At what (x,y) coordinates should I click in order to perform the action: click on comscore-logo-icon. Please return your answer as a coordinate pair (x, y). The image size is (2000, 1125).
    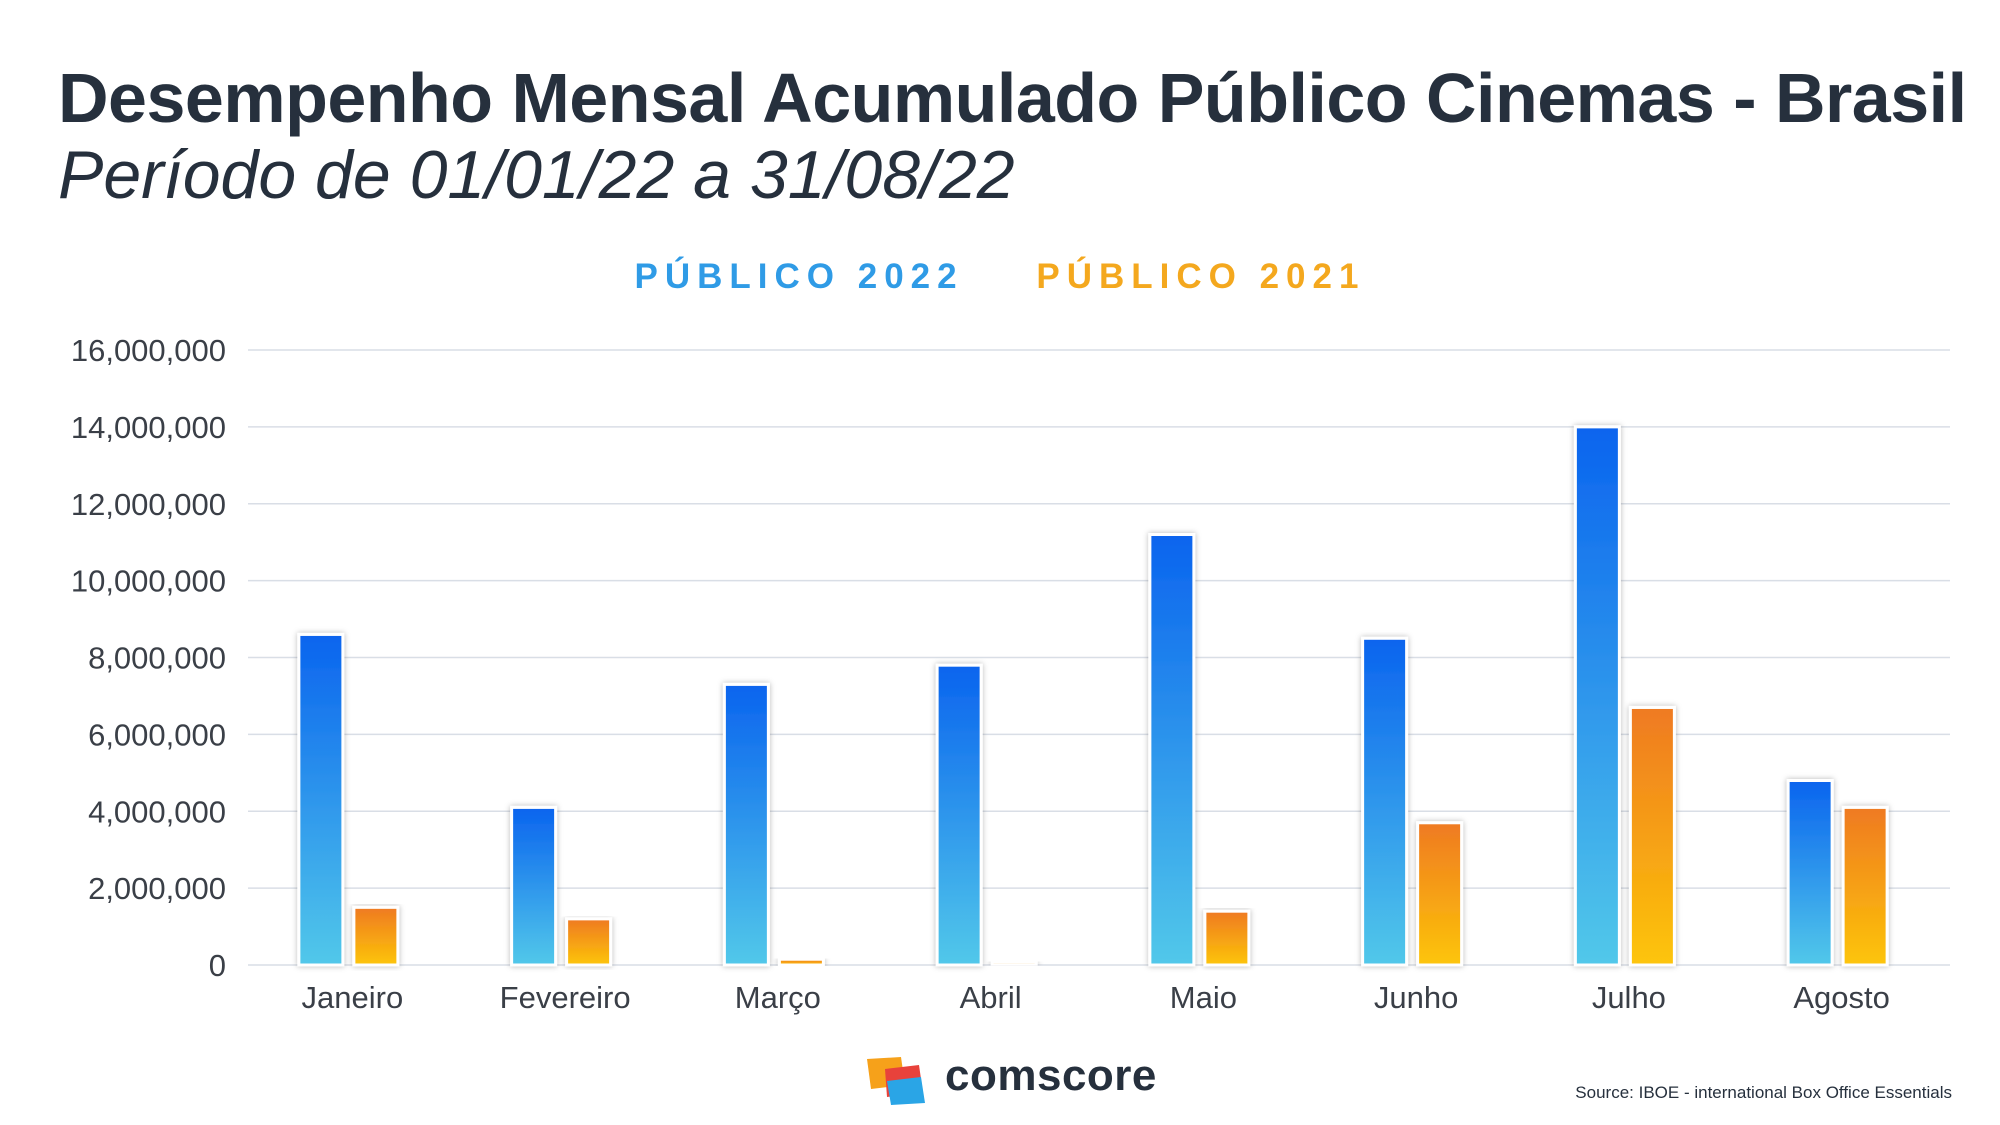
    Looking at the image, I should click on (896, 1081).